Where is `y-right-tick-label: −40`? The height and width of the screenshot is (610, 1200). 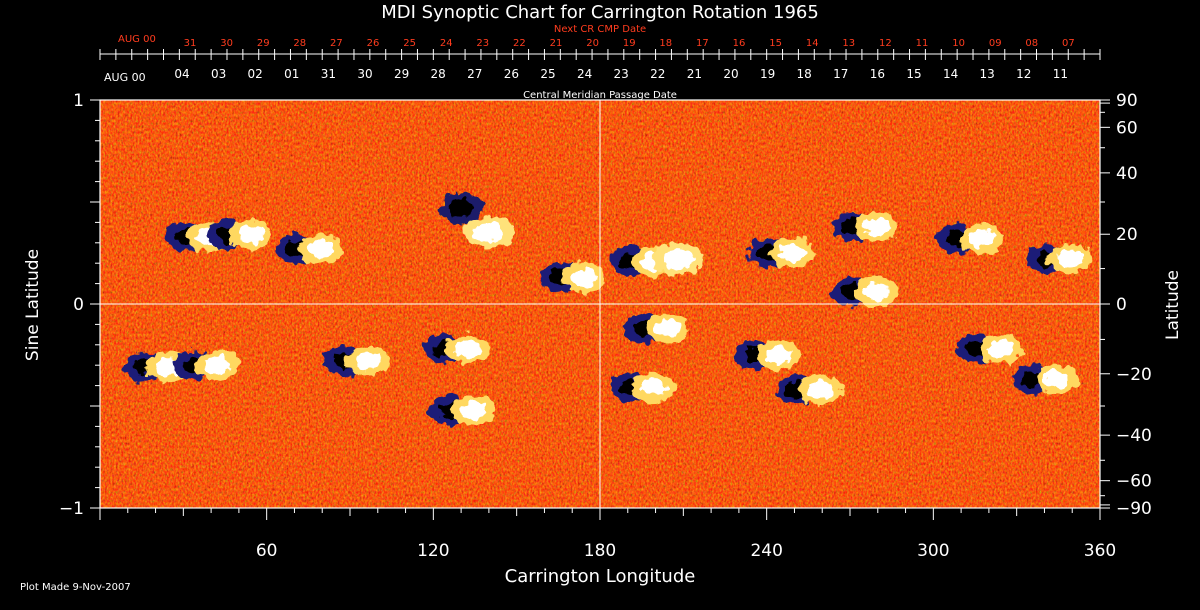 y-right-tick-label: −40 is located at coordinates (1134, 436).